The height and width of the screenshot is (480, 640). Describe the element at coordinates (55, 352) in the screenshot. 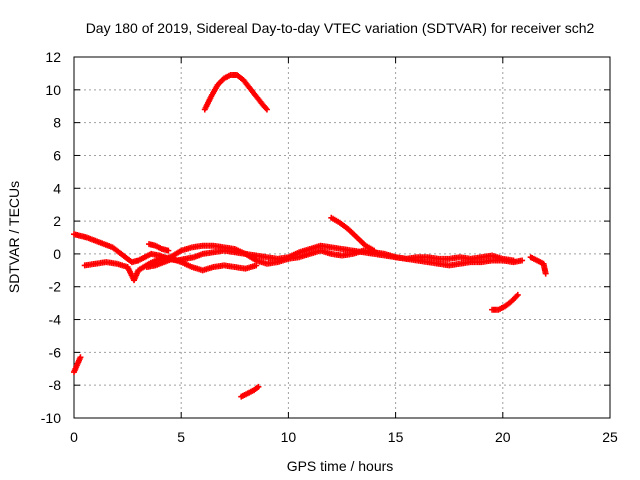

I see `y-tick-label: -6` at that location.